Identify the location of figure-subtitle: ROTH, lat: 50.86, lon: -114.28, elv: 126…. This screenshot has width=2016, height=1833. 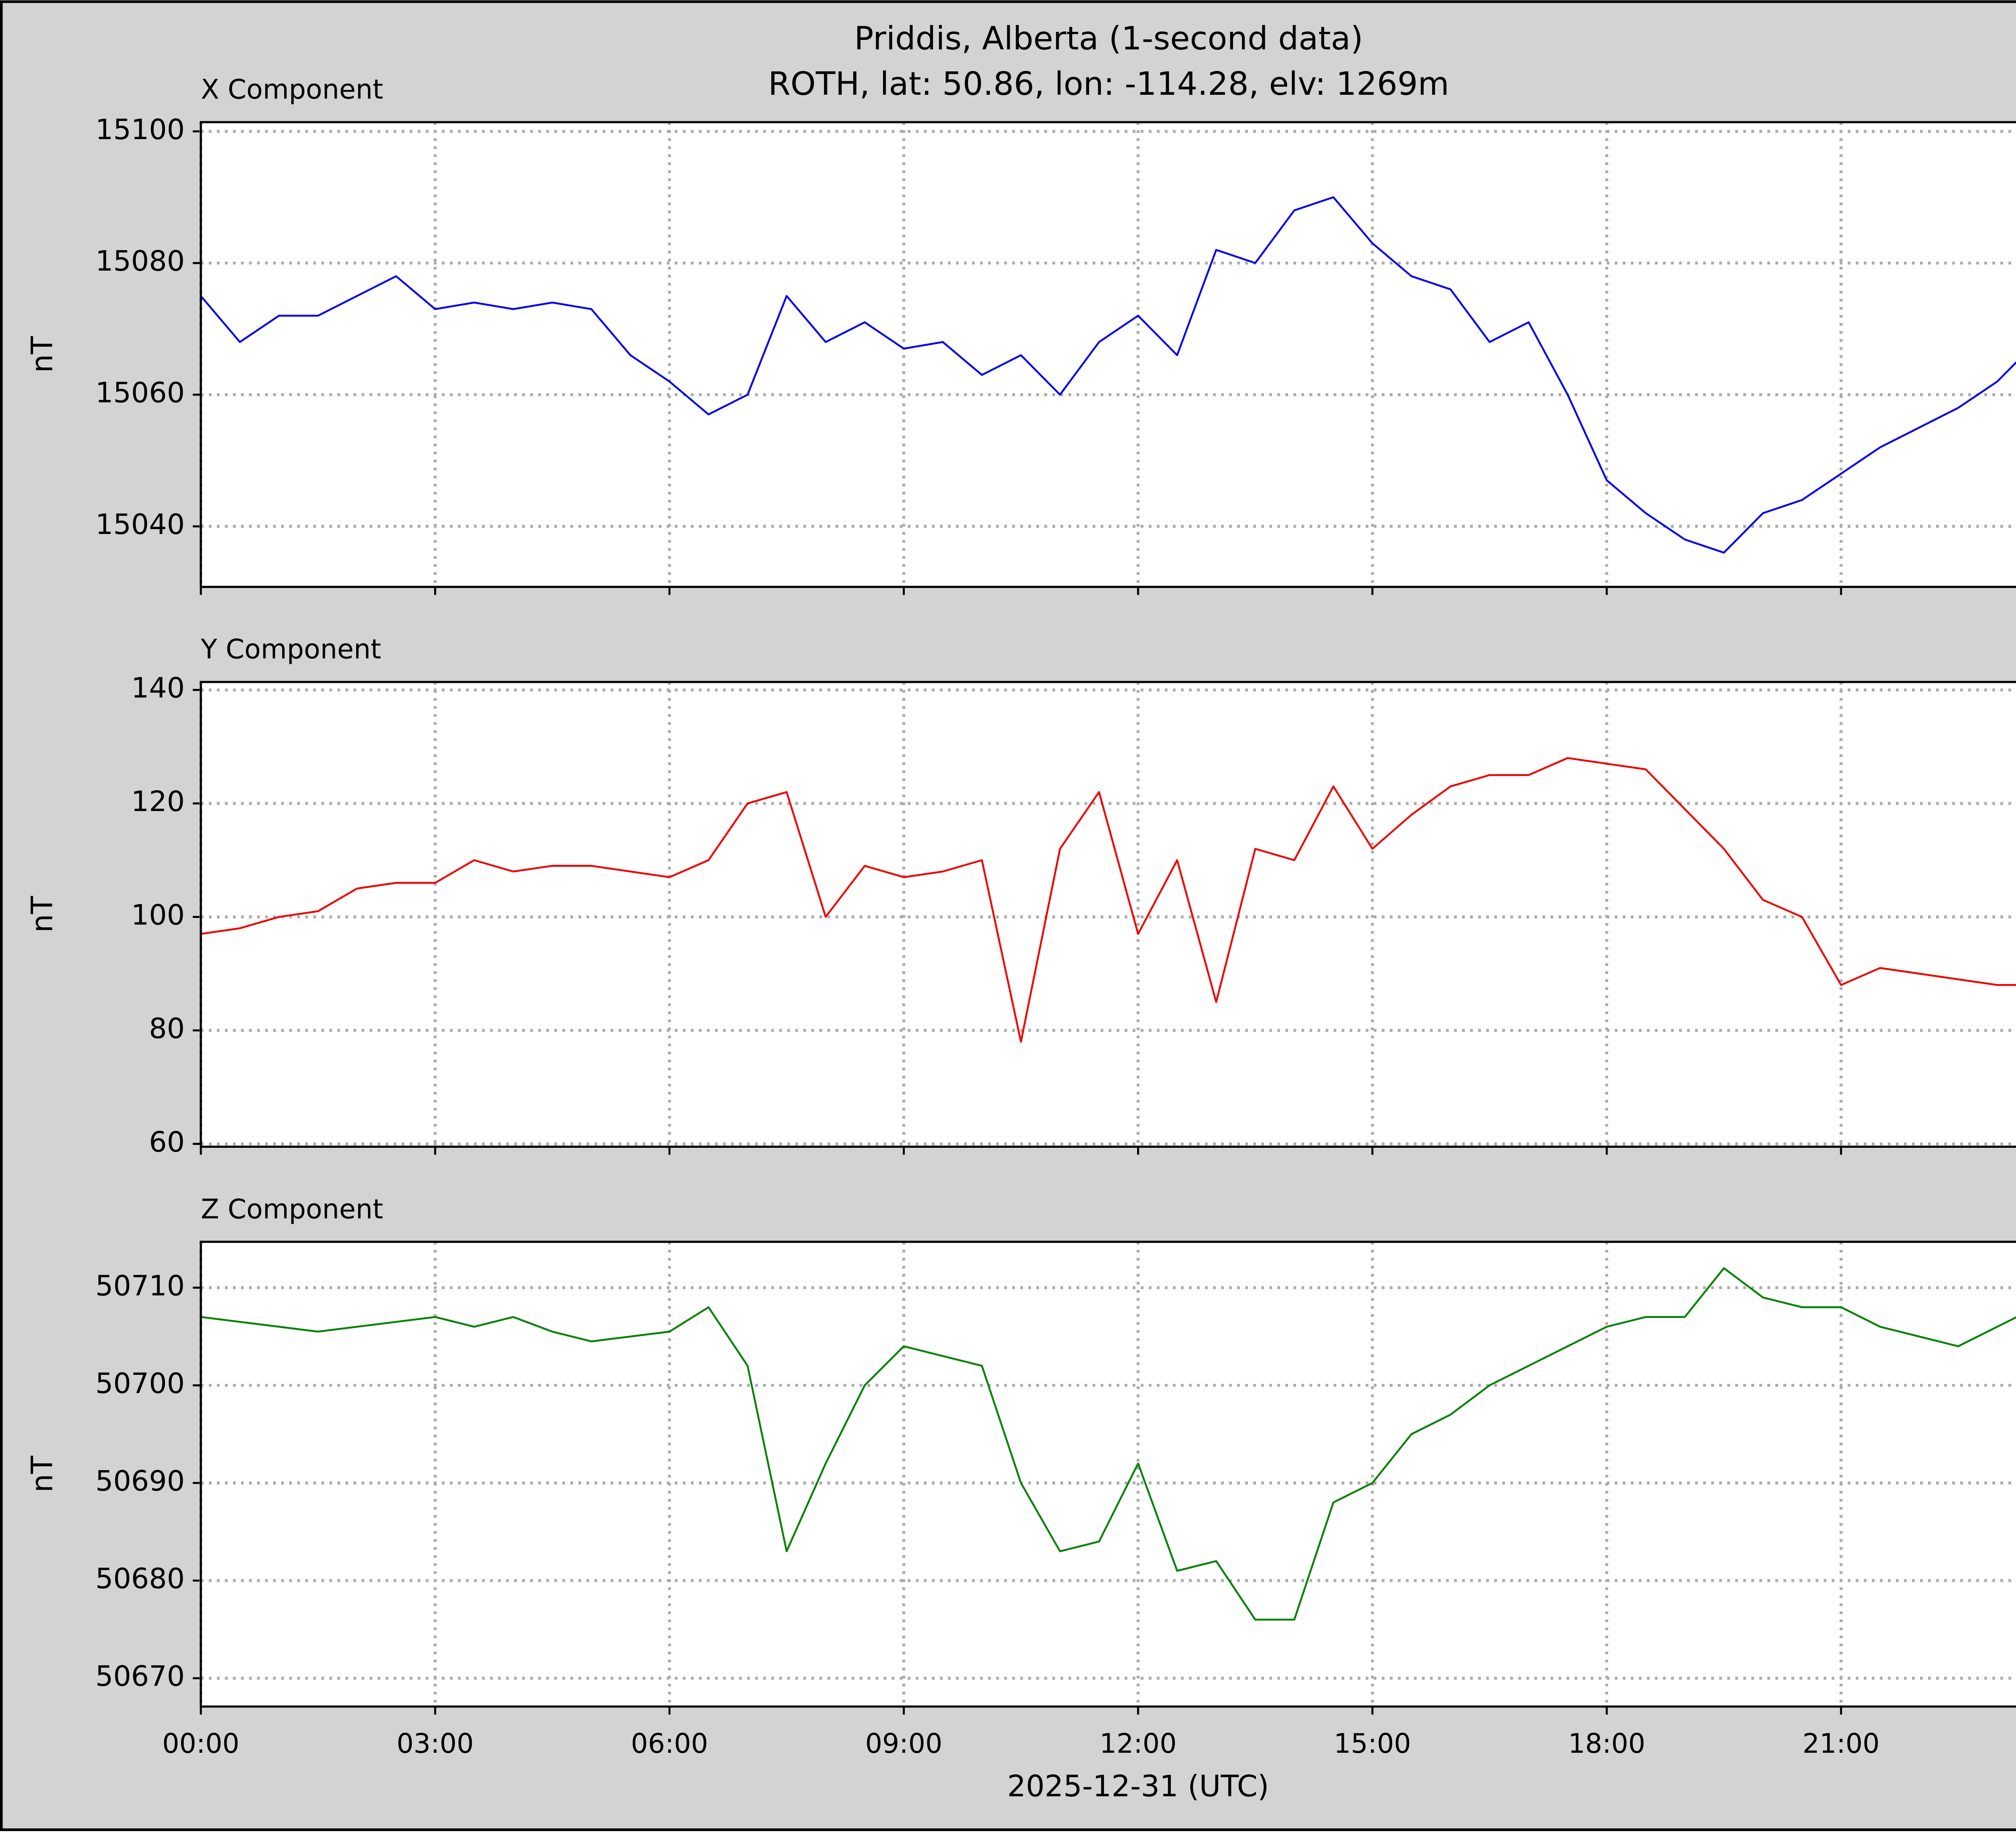
(1108, 84).